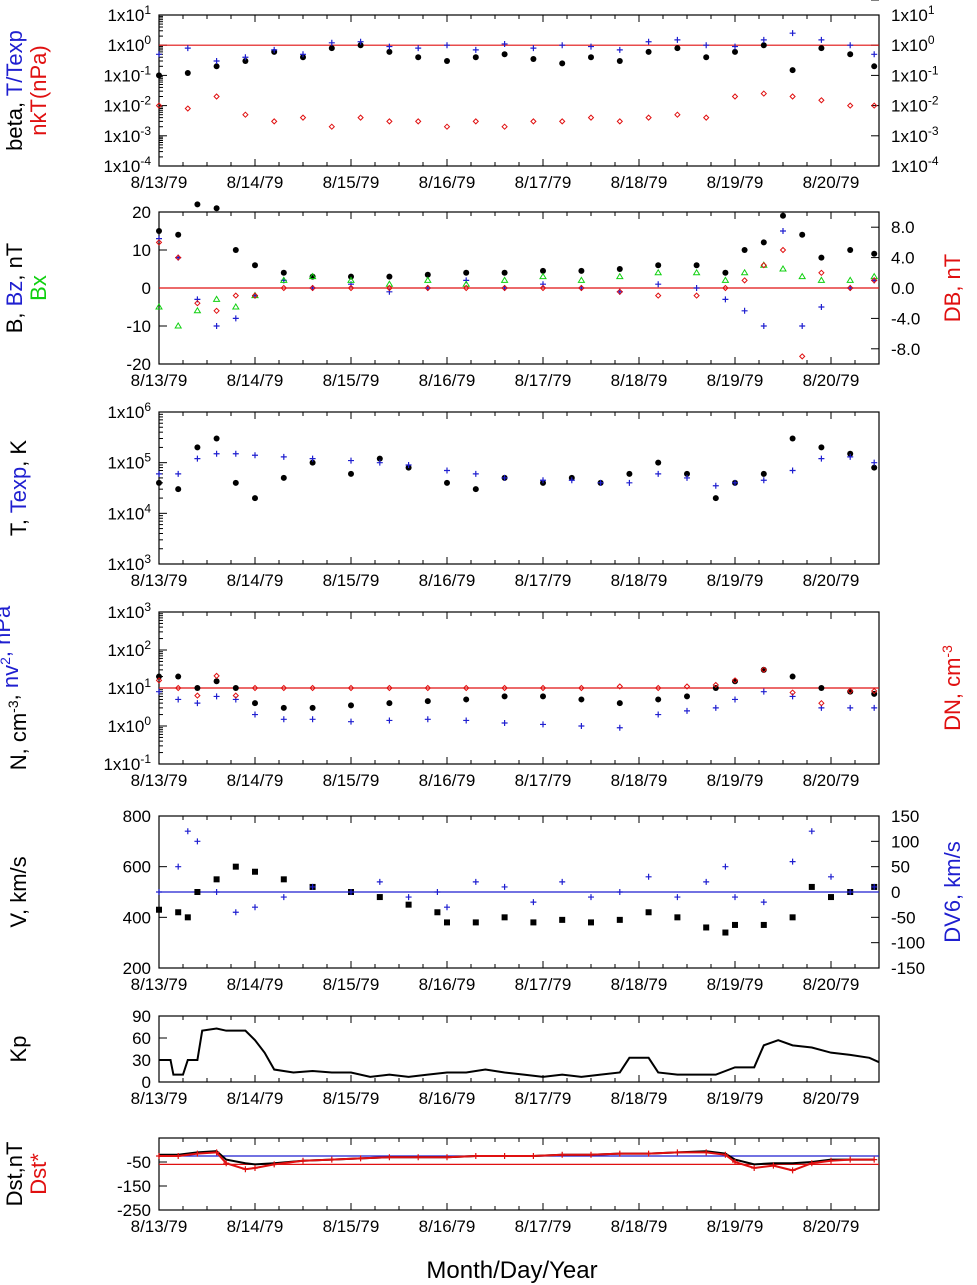 The height and width of the screenshot is (1285, 977). I want to click on y-tick-label: 1x10⁻¹, so click(127, 74).